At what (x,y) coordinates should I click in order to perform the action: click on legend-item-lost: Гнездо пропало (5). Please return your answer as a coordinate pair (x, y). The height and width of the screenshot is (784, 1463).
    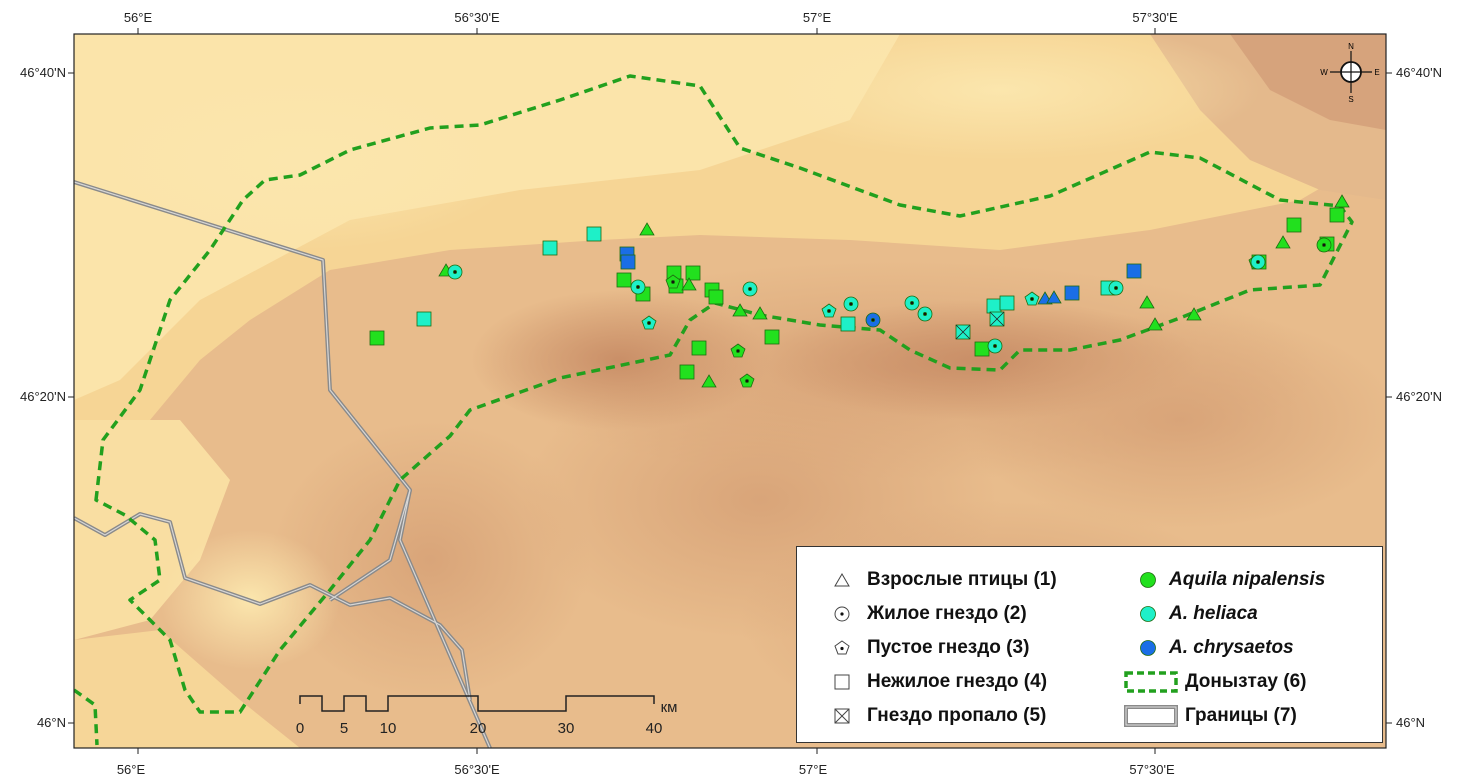
    Looking at the image, I should click on (937, 716).